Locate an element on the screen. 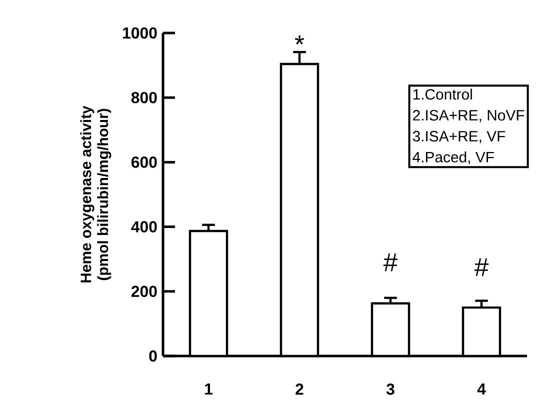 Image resolution: width=546 pixels, height=412 pixels. annotation: 2.ISA+RE, NoVF is located at coordinates (468, 116).